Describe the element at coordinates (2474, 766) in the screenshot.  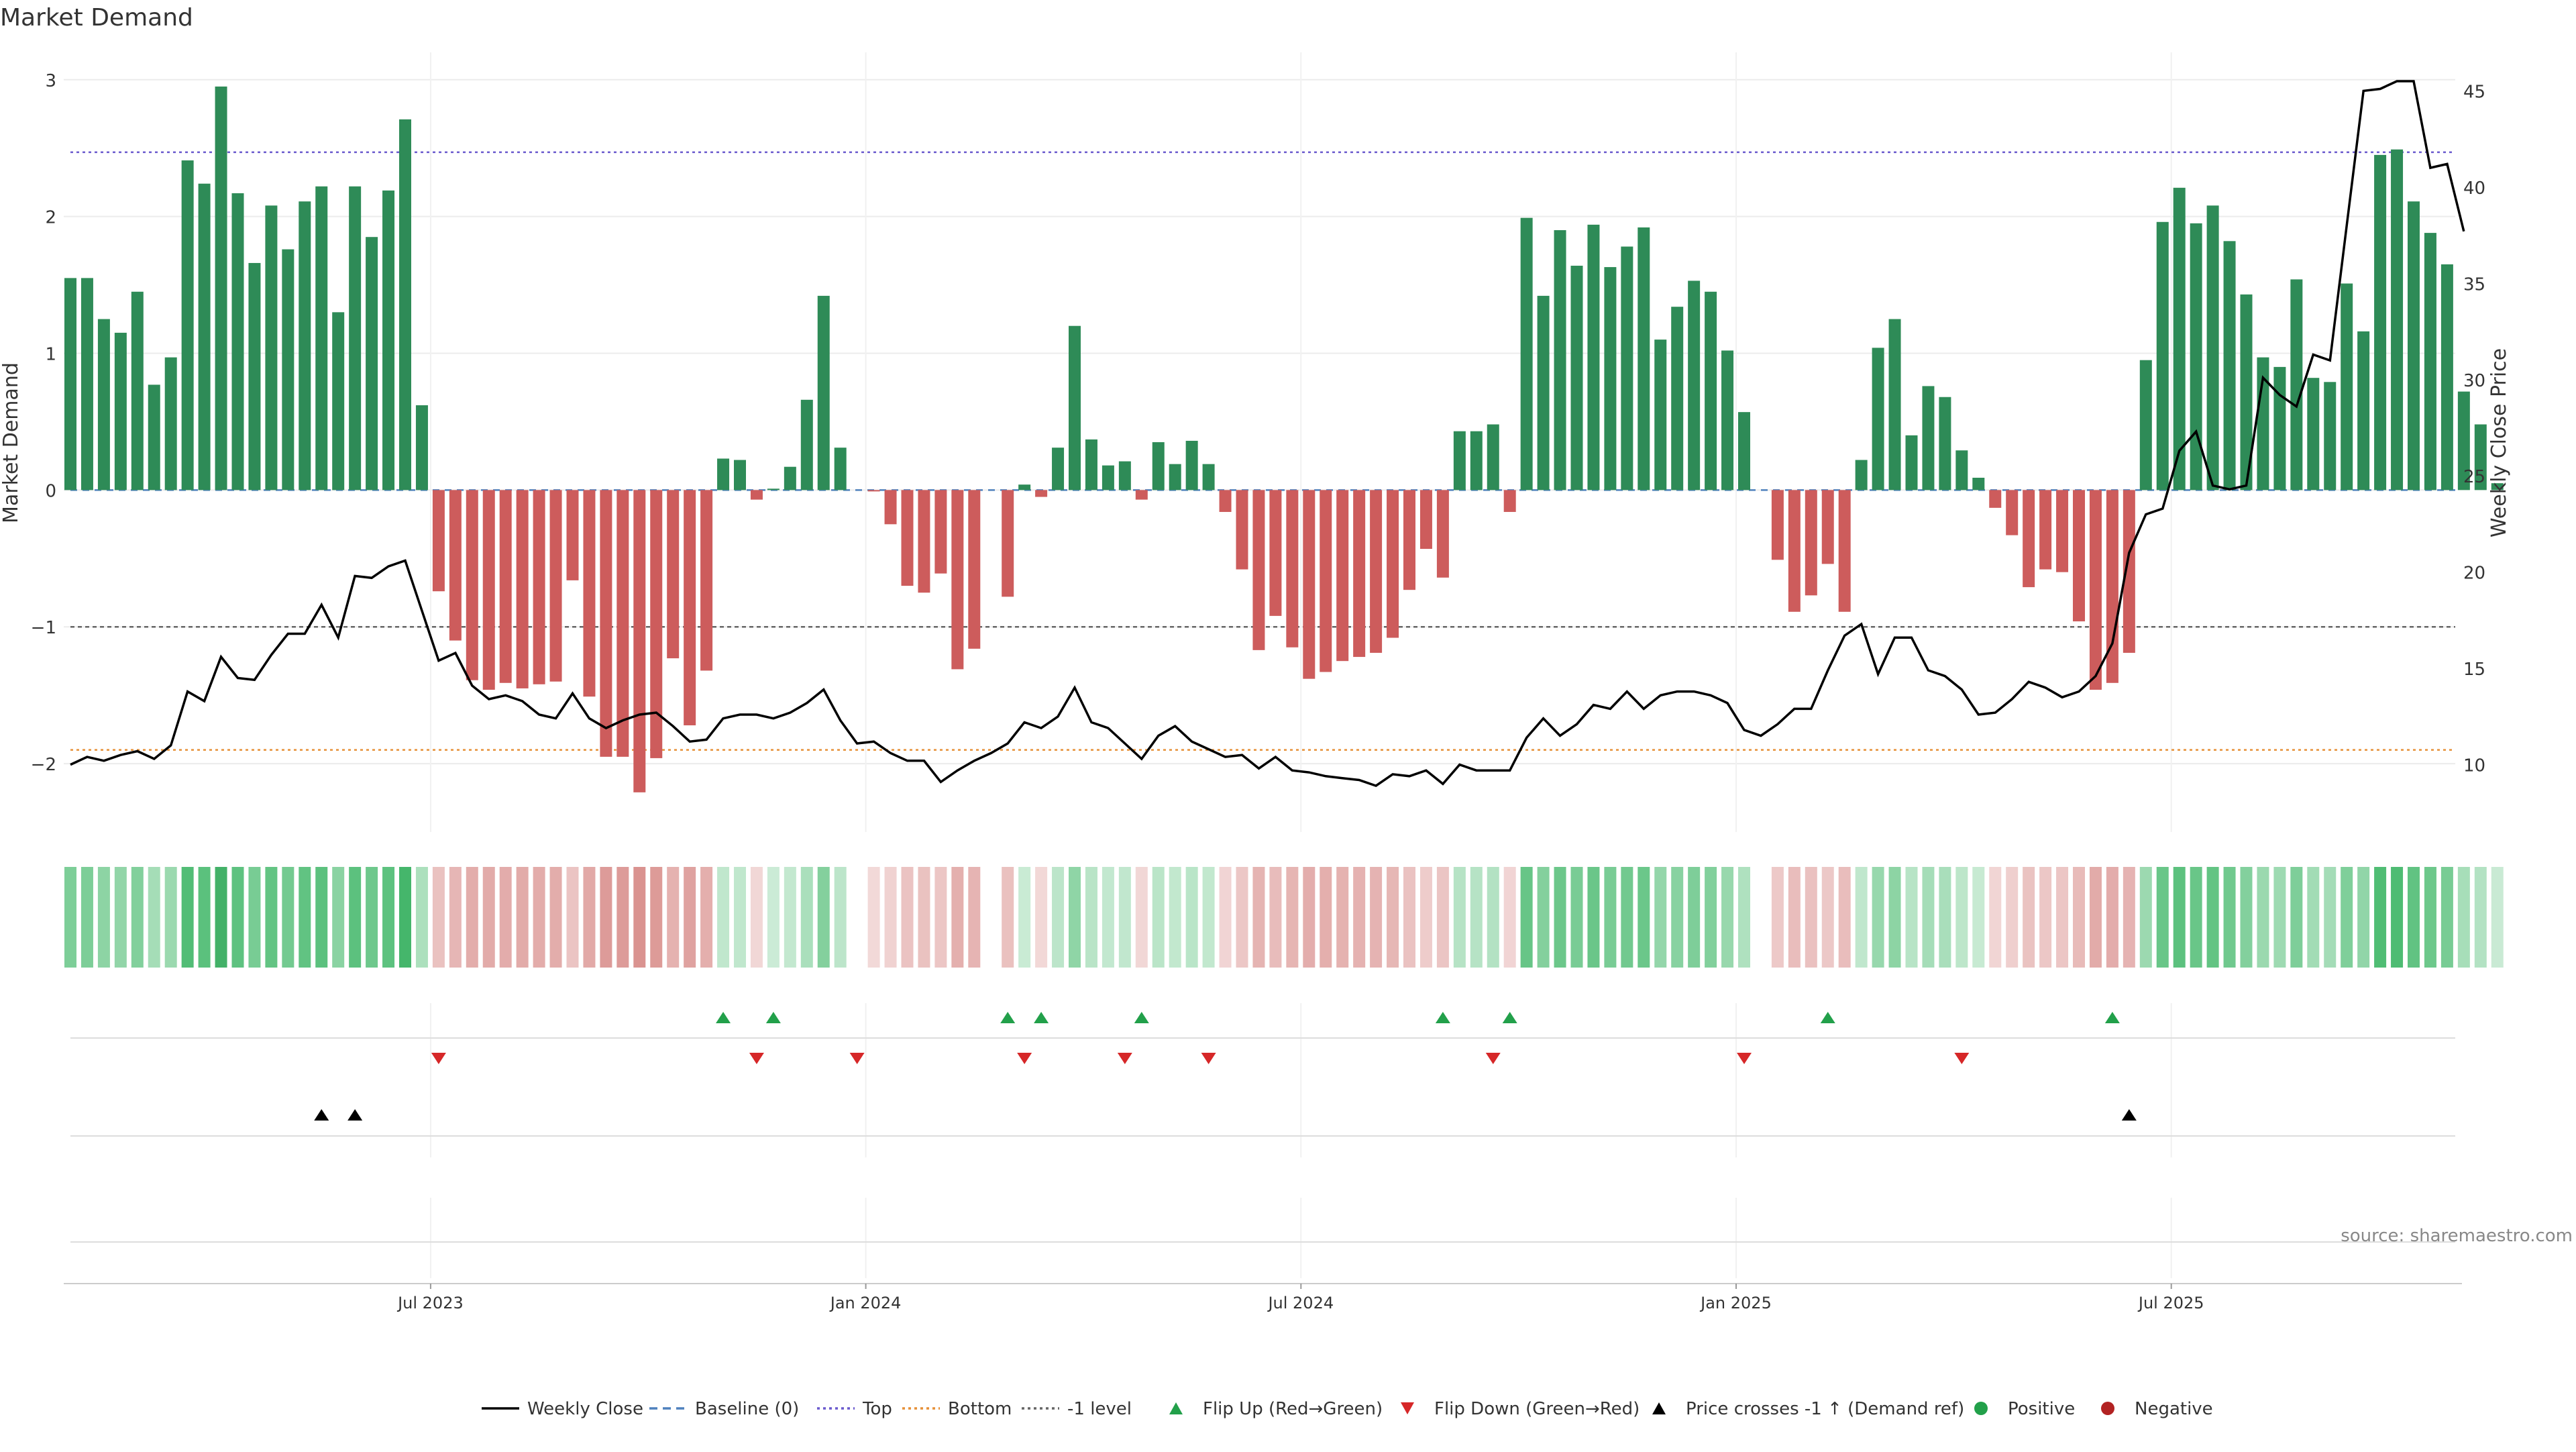
I see `y2-tick-label: 10` at that location.